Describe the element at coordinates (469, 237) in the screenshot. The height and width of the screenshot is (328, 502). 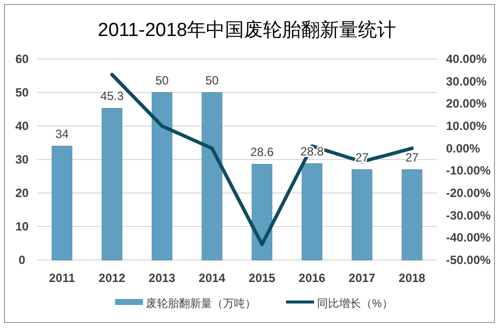
I see `y2-tick-label: -40.00%` at that location.